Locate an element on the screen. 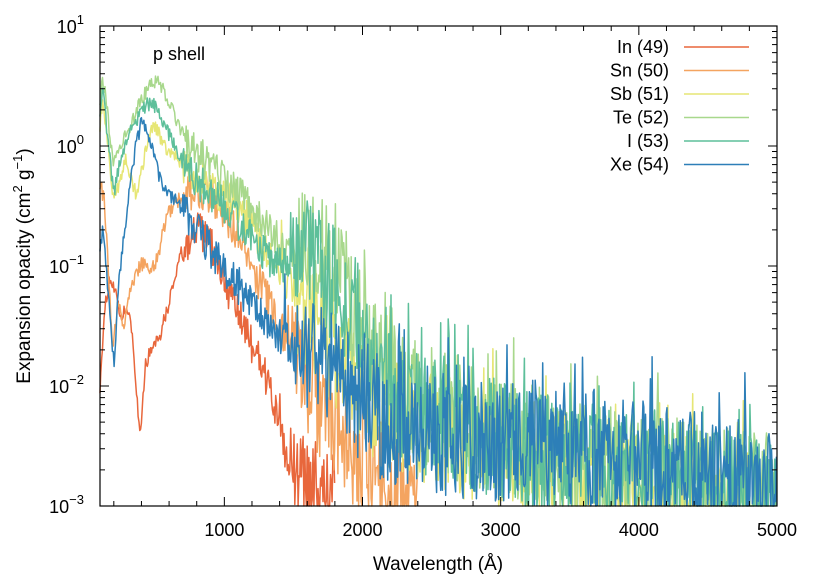 Image resolution: width=830 pixels, height=580 pixels. y-tick-label: 10⁻² is located at coordinates (66, 384).